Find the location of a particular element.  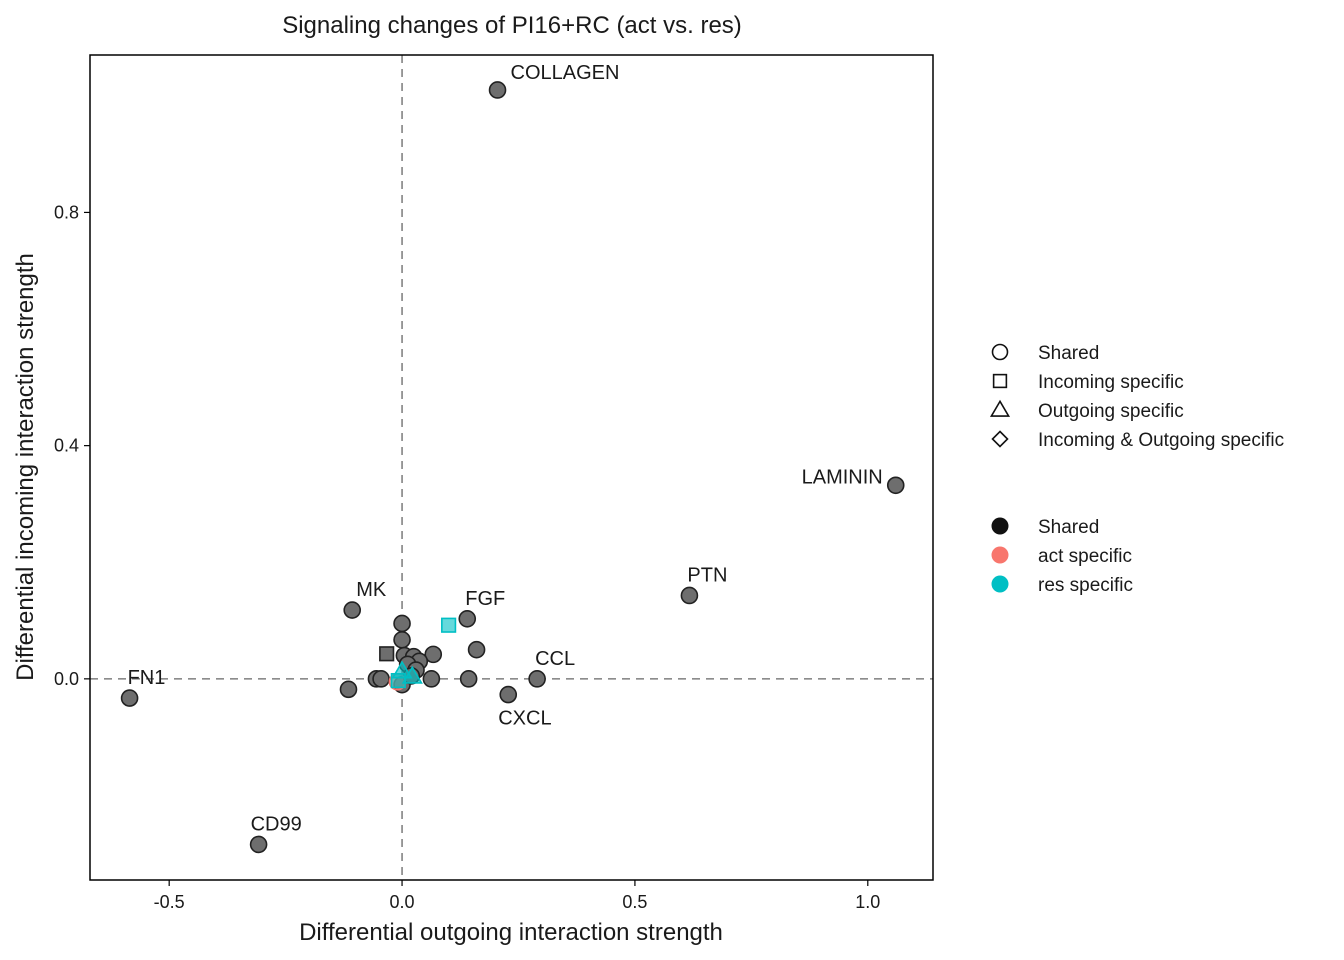

y-axis: 0.0 0.4 0.8 is located at coordinates (72, 445).